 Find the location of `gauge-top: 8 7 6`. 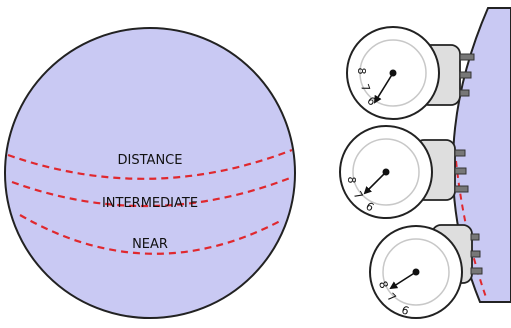

gauge-top: 8 7 6 is located at coordinates (410, 73).